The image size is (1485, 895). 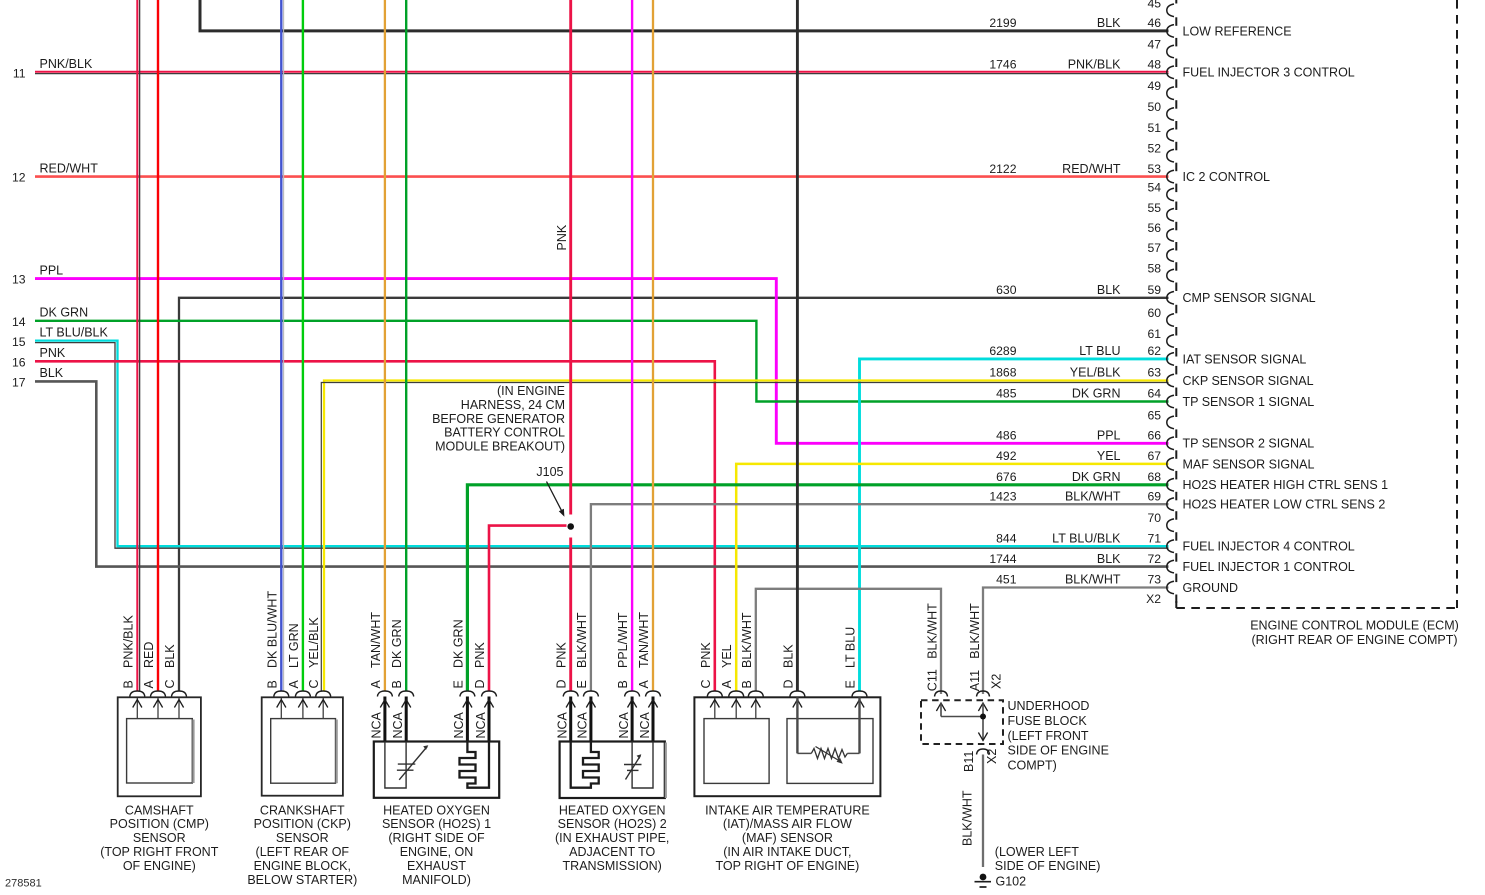 I want to click on svg-text: 60, so click(x=1154, y=313).